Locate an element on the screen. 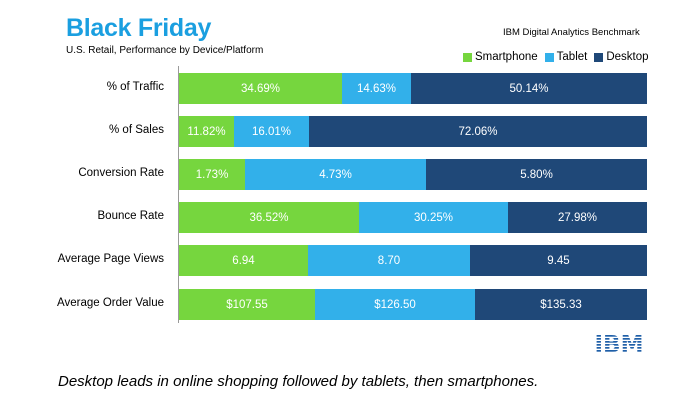 This screenshot has width=685, height=403. data-label: 14.63% is located at coordinates (376, 88).